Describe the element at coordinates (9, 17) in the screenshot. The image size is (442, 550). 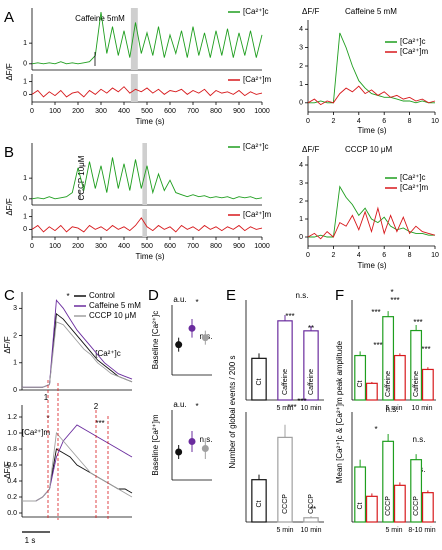
I see `panel-letter: A` at that location.